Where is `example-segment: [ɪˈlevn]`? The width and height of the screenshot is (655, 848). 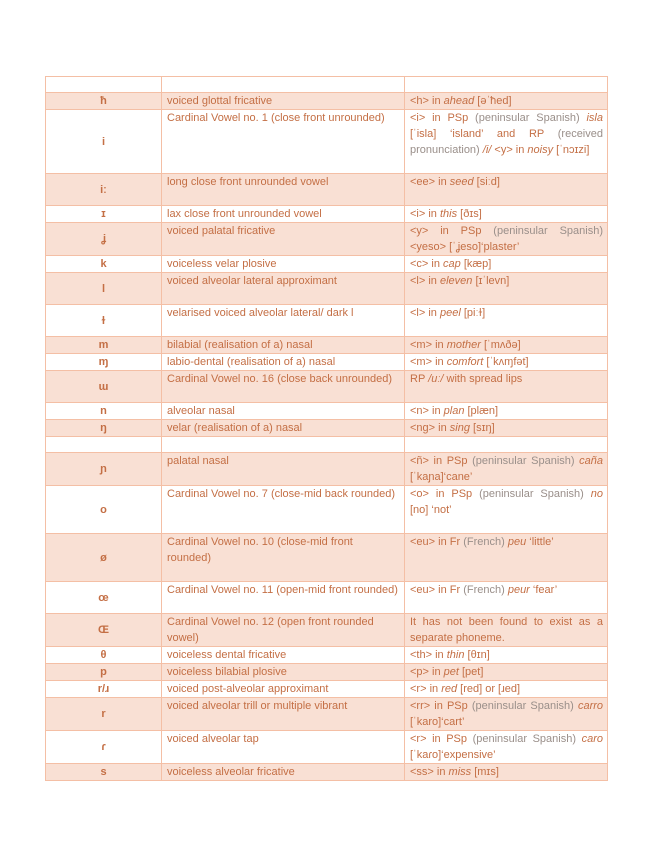
example-segment: [ɪˈlevn] is located at coordinates (491, 281).